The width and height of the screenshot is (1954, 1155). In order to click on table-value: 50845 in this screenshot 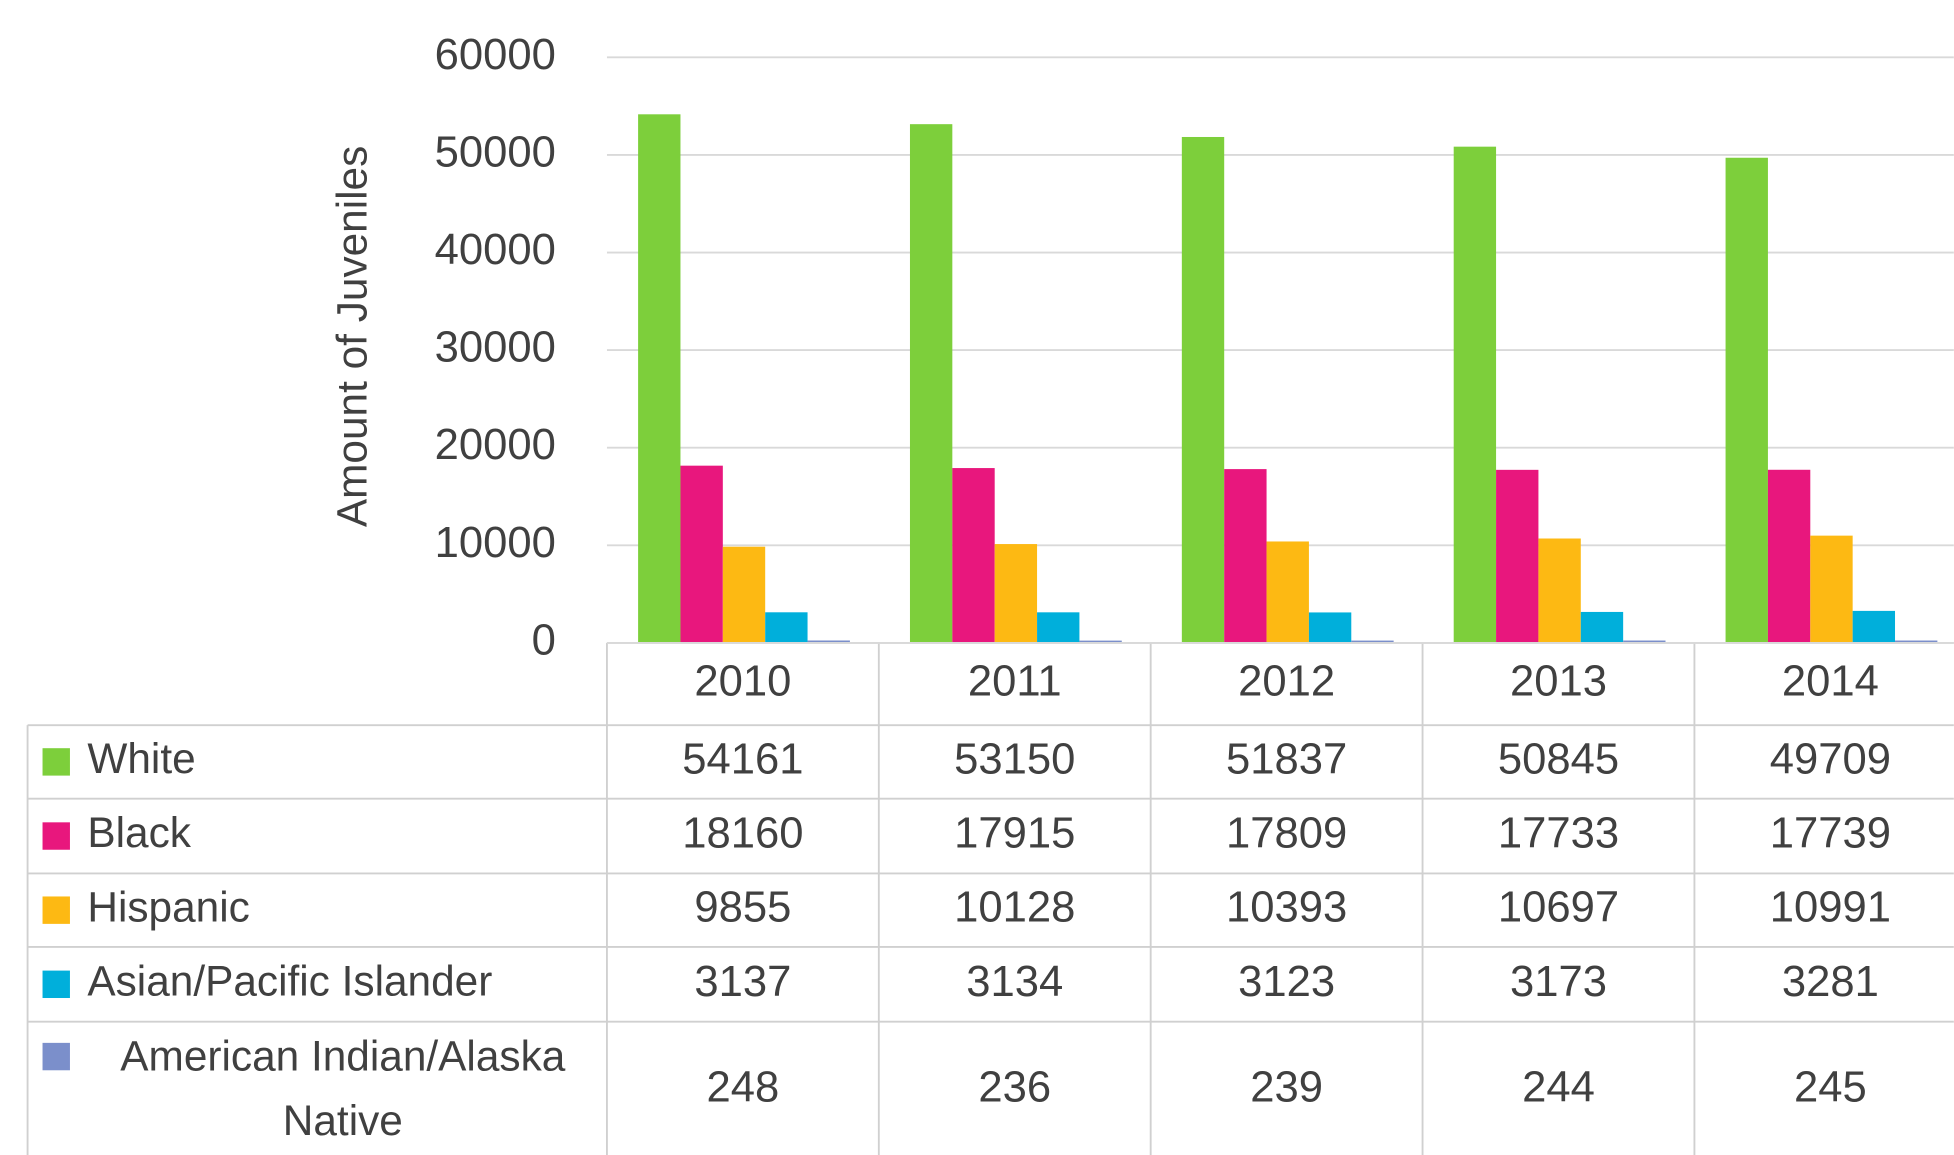, I will do `click(1558, 759)`.